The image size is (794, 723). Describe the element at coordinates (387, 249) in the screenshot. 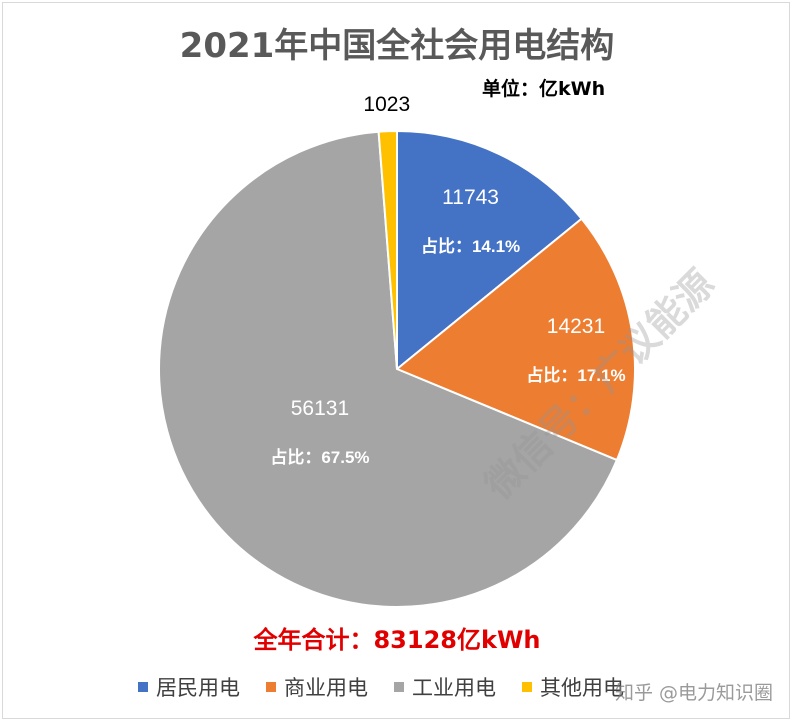

I see `pie-slice-other` at that location.